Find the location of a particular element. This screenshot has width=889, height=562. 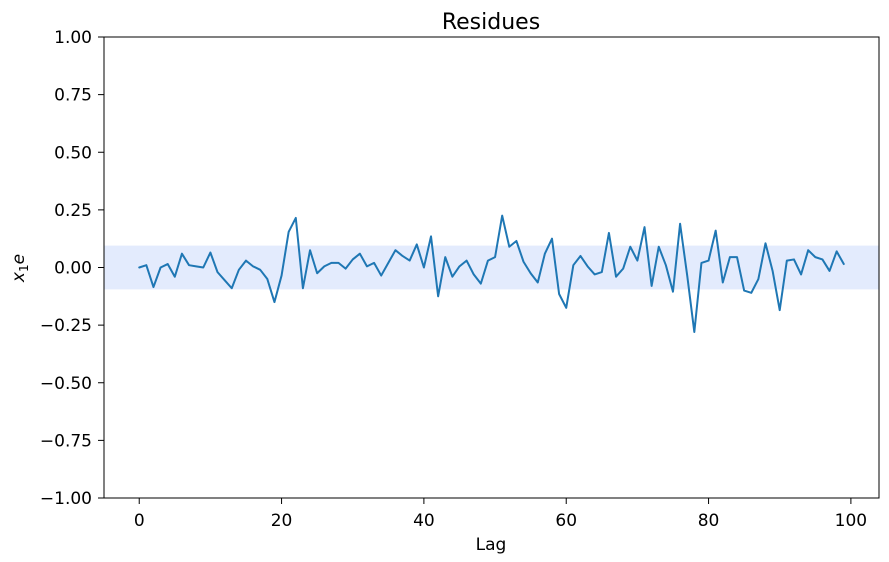

y-tick-label: 0.75 is located at coordinates (73, 96).